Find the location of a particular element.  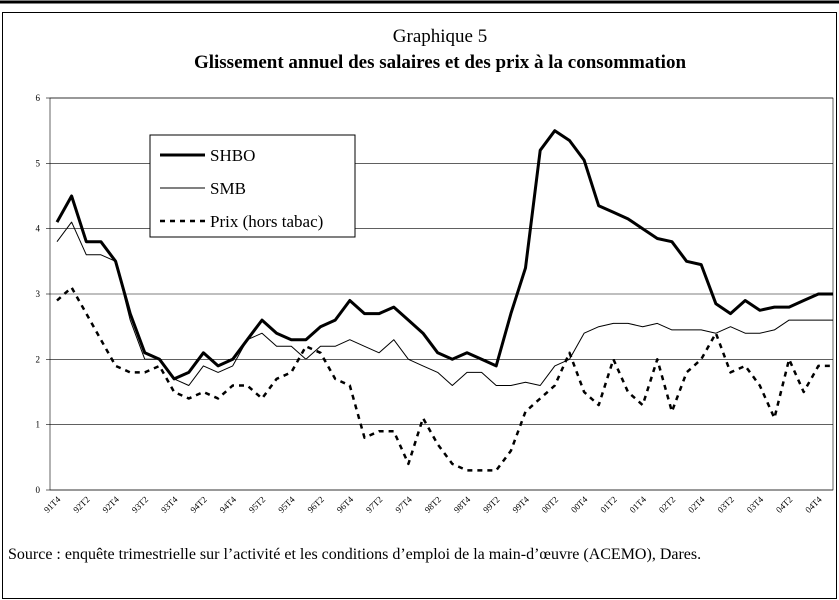

y-tick-label: 3 is located at coordinates (38, 294).